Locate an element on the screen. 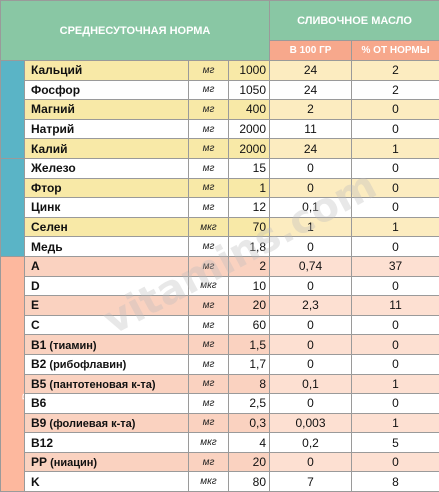  table-row: МикроэлементыЖелезомг1500 is located at coordinates (220, 168).